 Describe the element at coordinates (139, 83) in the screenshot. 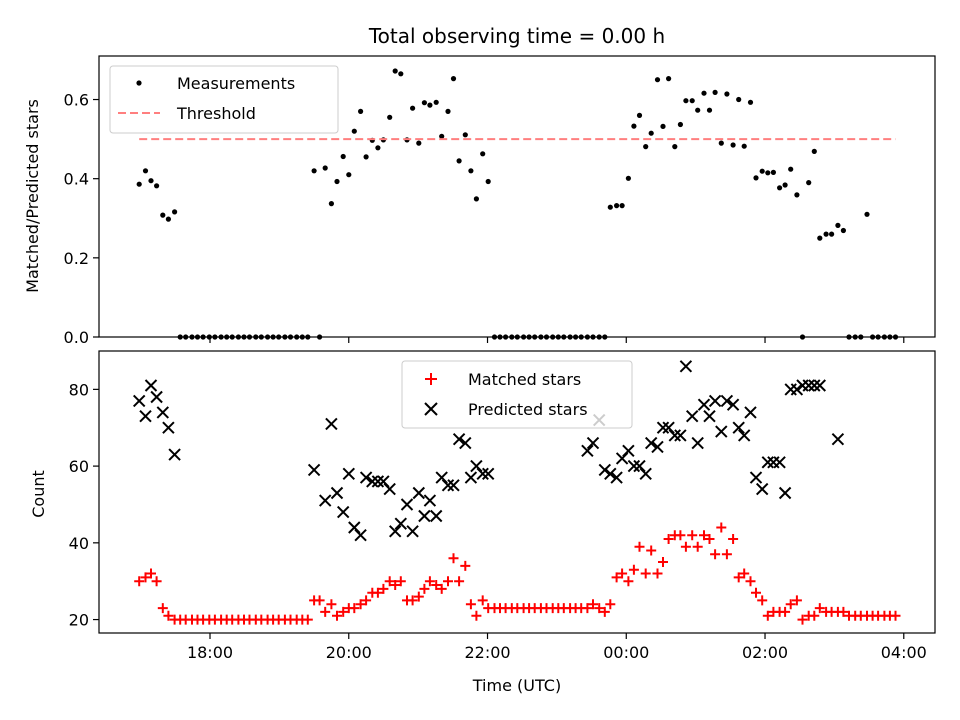

I see `legend-measurements-marker` at that location.